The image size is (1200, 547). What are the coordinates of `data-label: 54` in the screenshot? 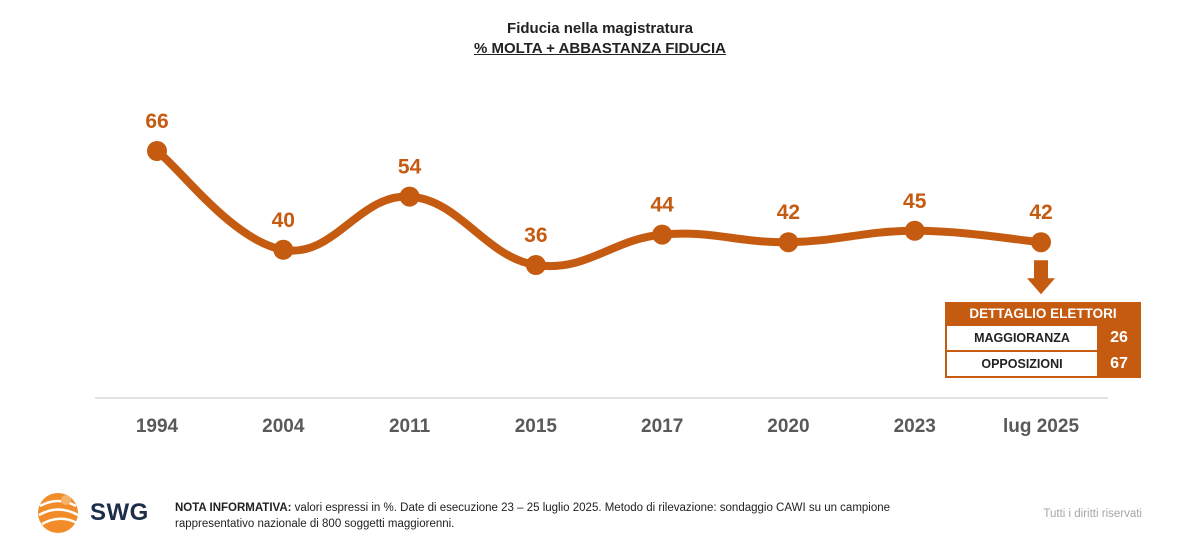 It's located at (410, 167).